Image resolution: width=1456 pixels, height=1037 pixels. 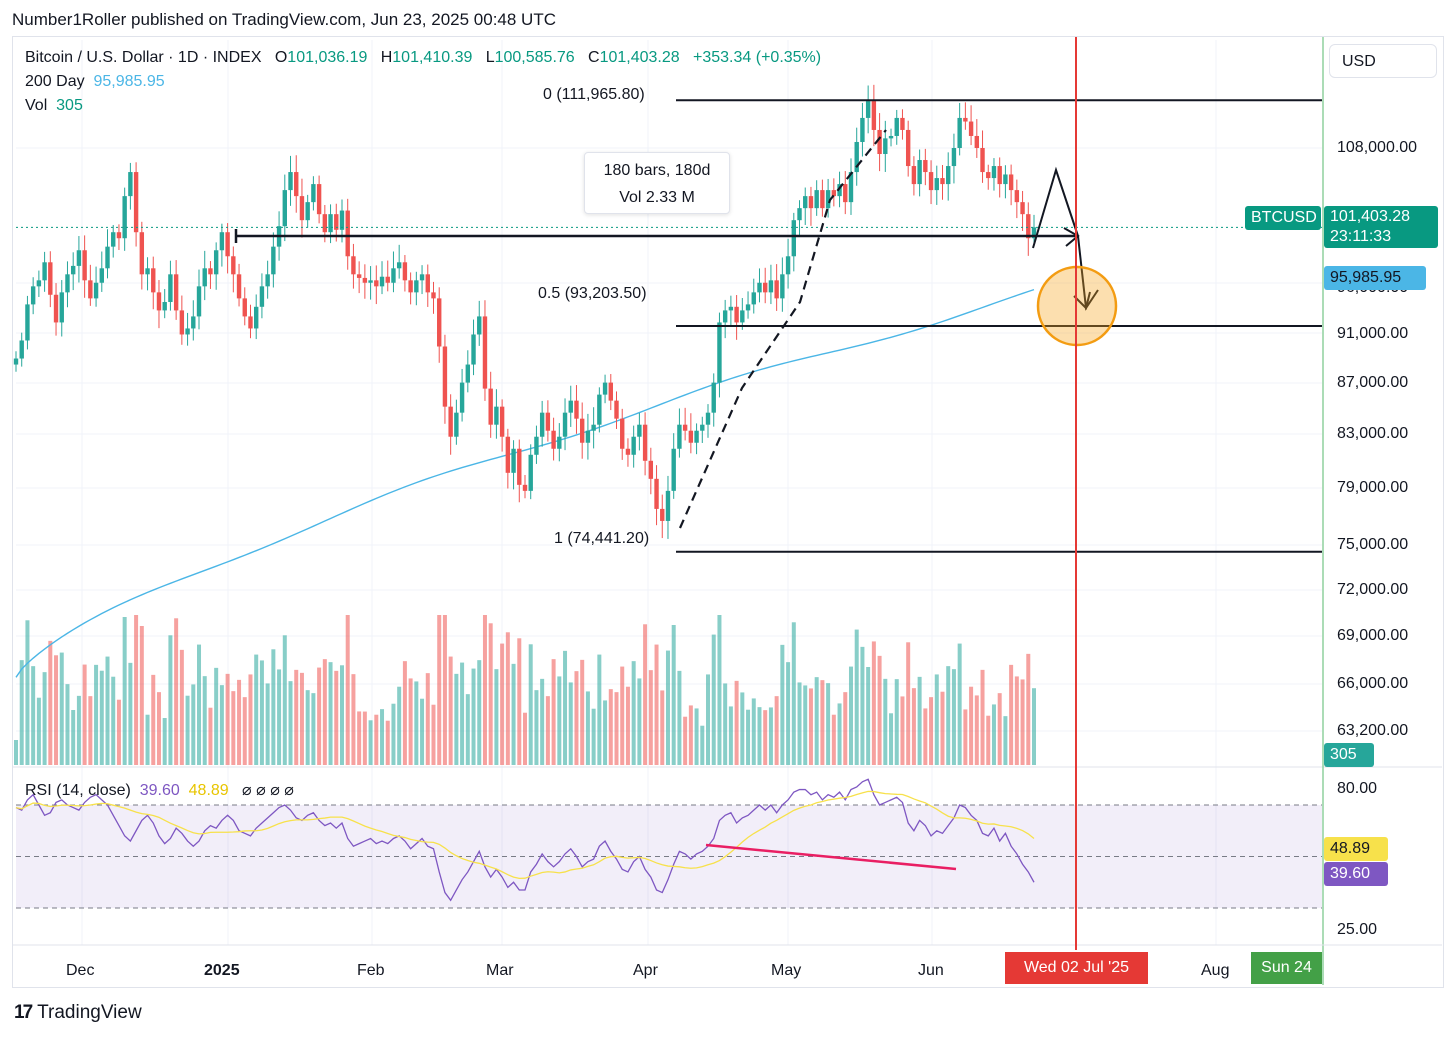 I want to click on rsi-label: RSI (14, close), so click(x=78, y=790).